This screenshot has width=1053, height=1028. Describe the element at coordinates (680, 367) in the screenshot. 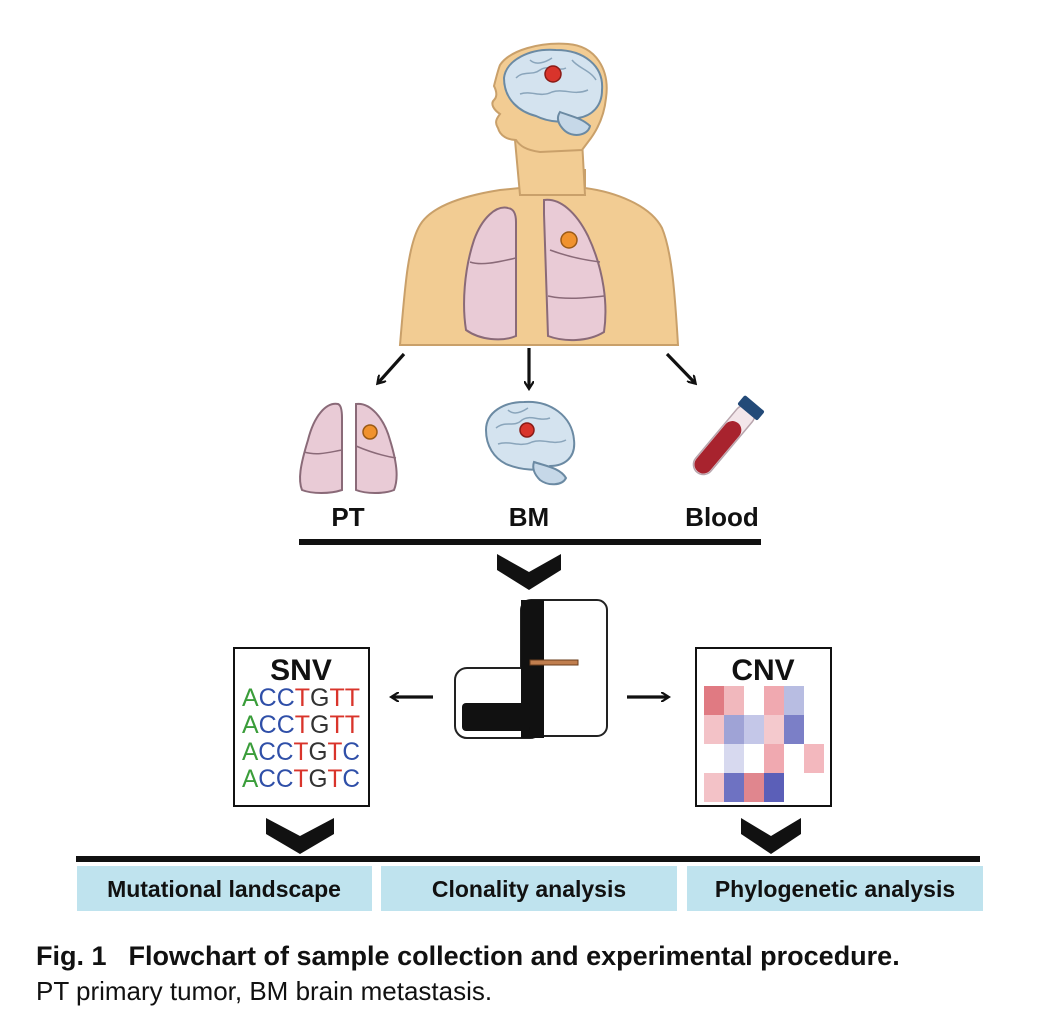

I see `arrow-to-blood` at that location.